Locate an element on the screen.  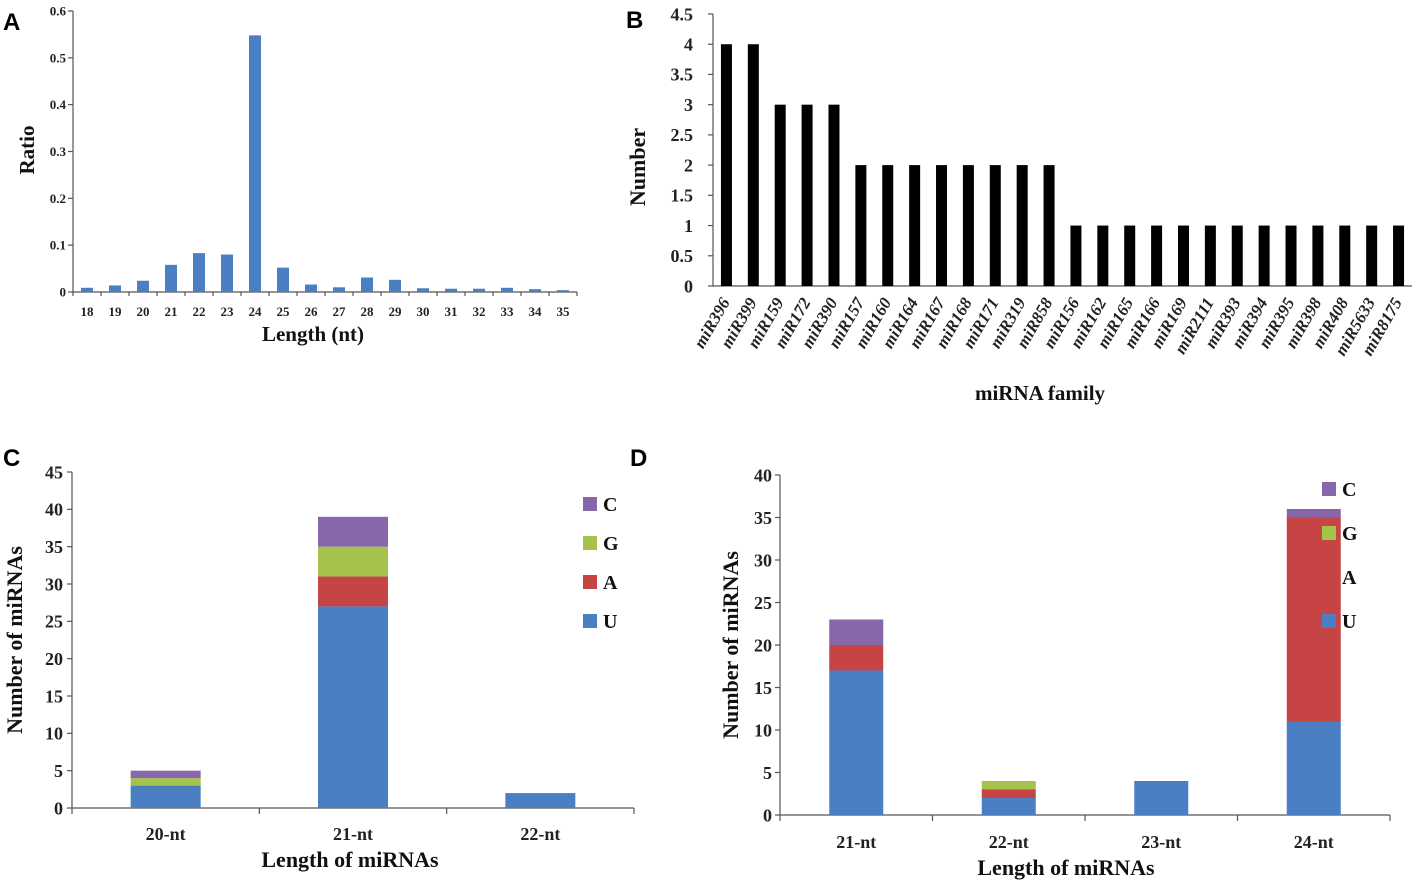
x-tick-label: 24-nt is located at coordinates (1314, 842).